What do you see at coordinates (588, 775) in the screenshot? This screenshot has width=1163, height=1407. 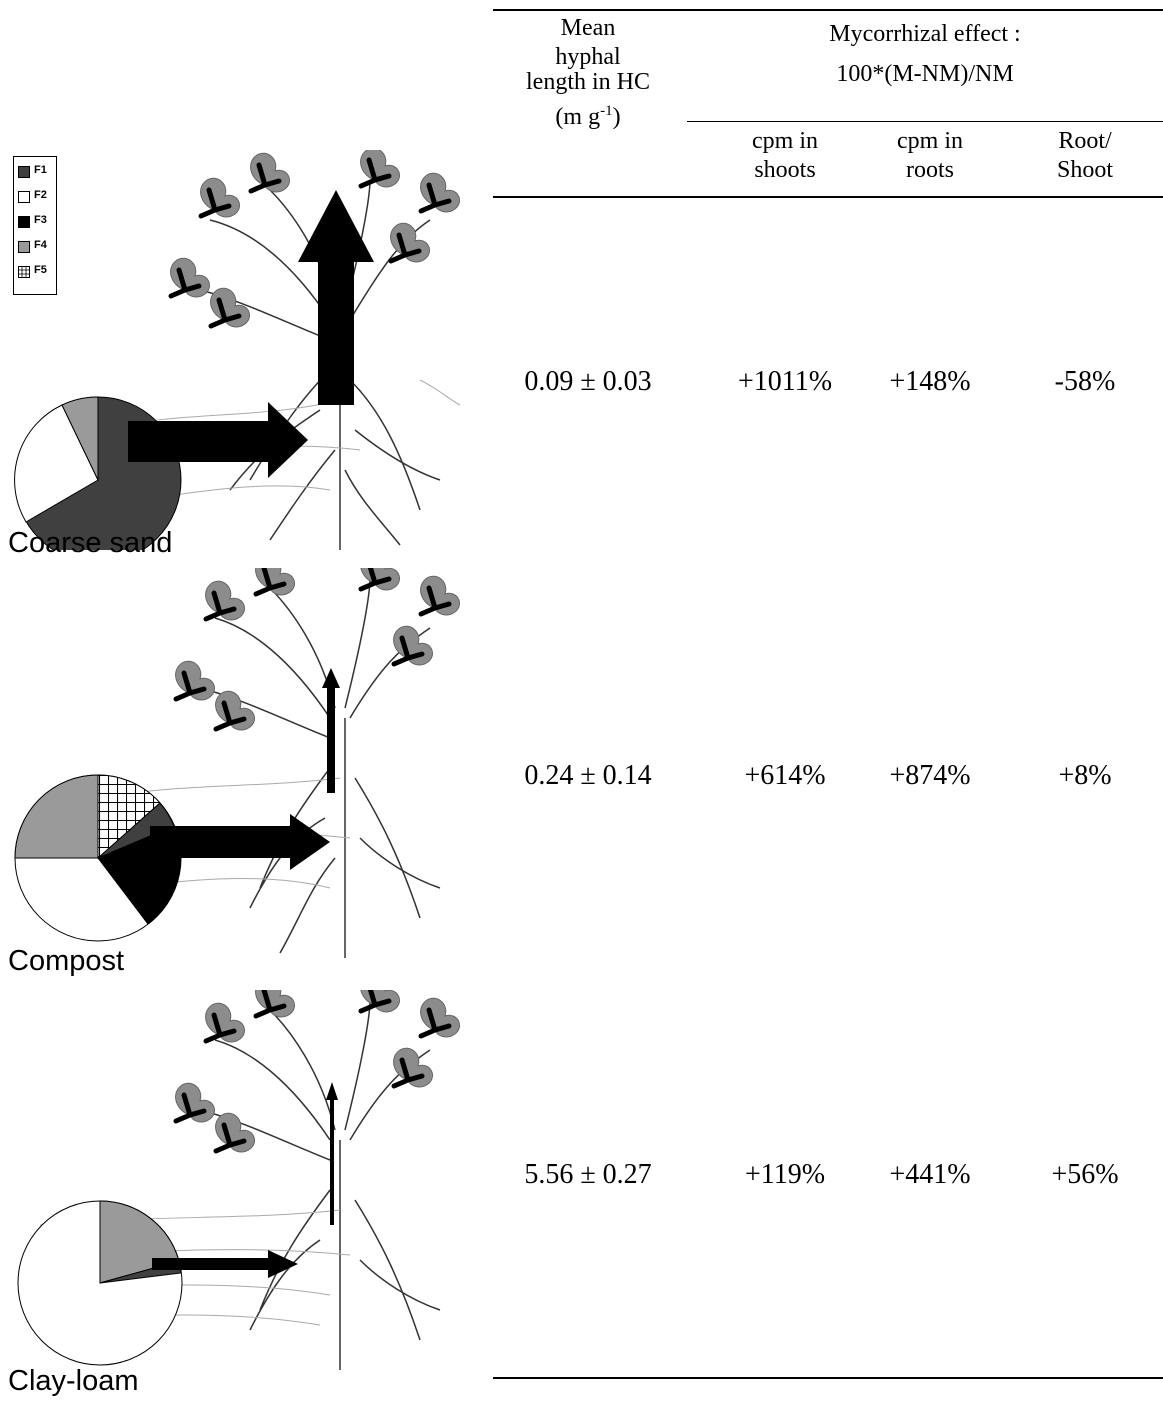 I see `row2-hyphal-length: 0.24 ± 0.14` at bounding box center [588, 775].